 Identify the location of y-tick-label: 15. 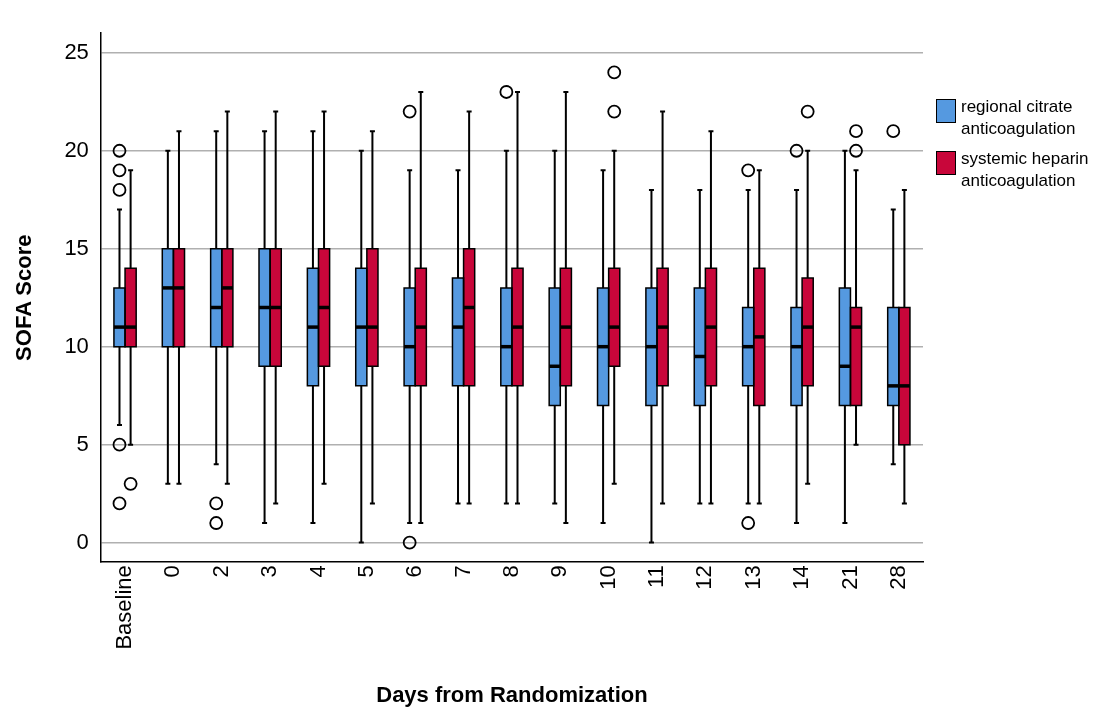
(76, 247).